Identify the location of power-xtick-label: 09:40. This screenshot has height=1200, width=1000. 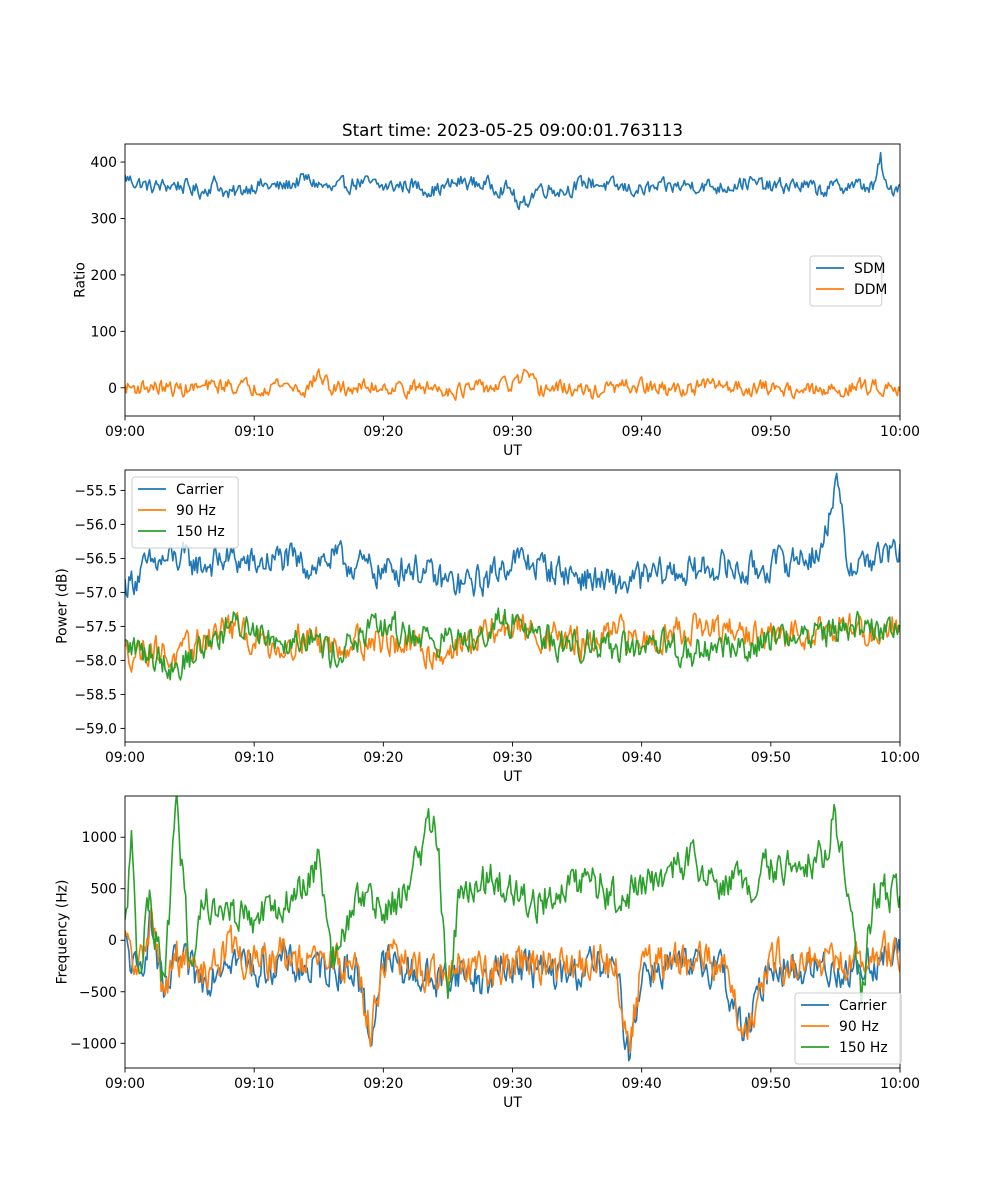
(642, 758).